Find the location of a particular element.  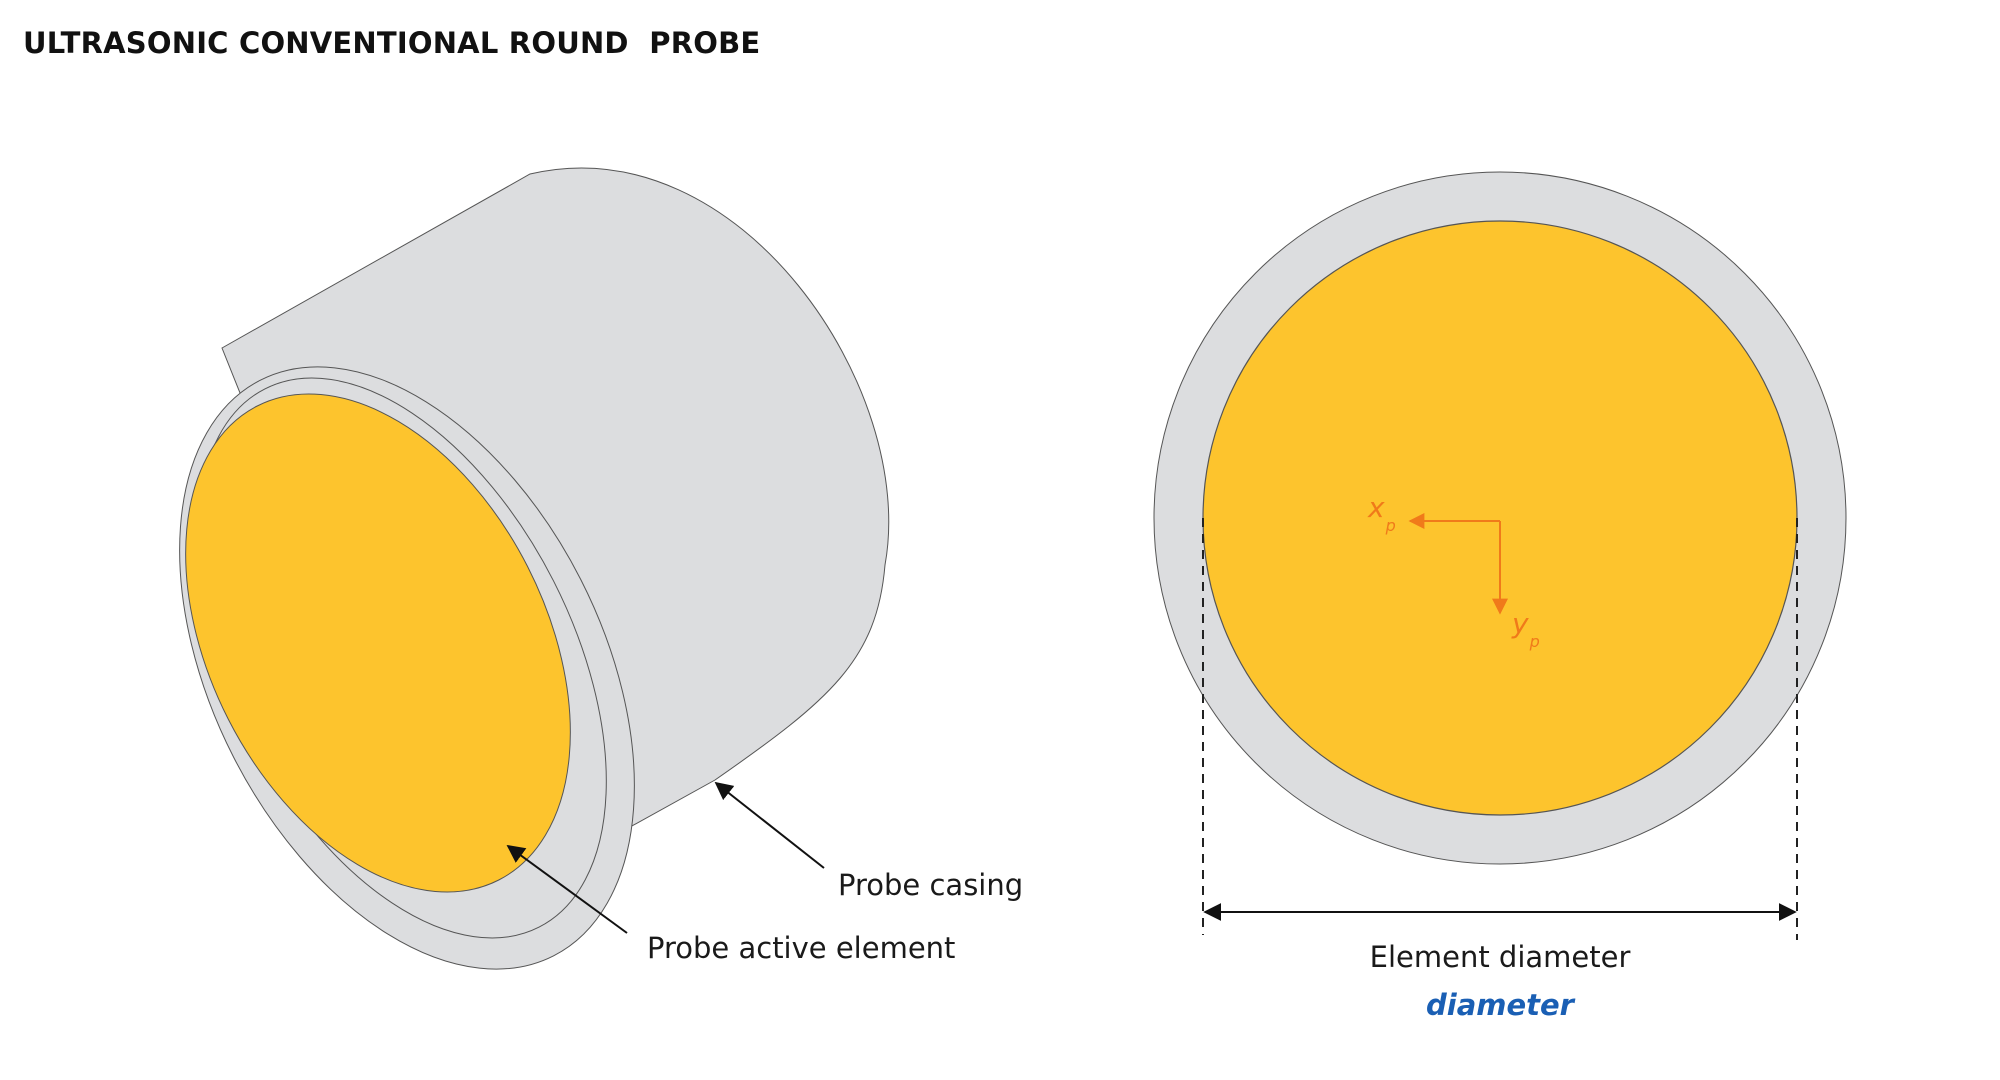

page-title: ULTRASONIC CONVENTIONAL ROUND PROBE is located at coordinates (392, 43).